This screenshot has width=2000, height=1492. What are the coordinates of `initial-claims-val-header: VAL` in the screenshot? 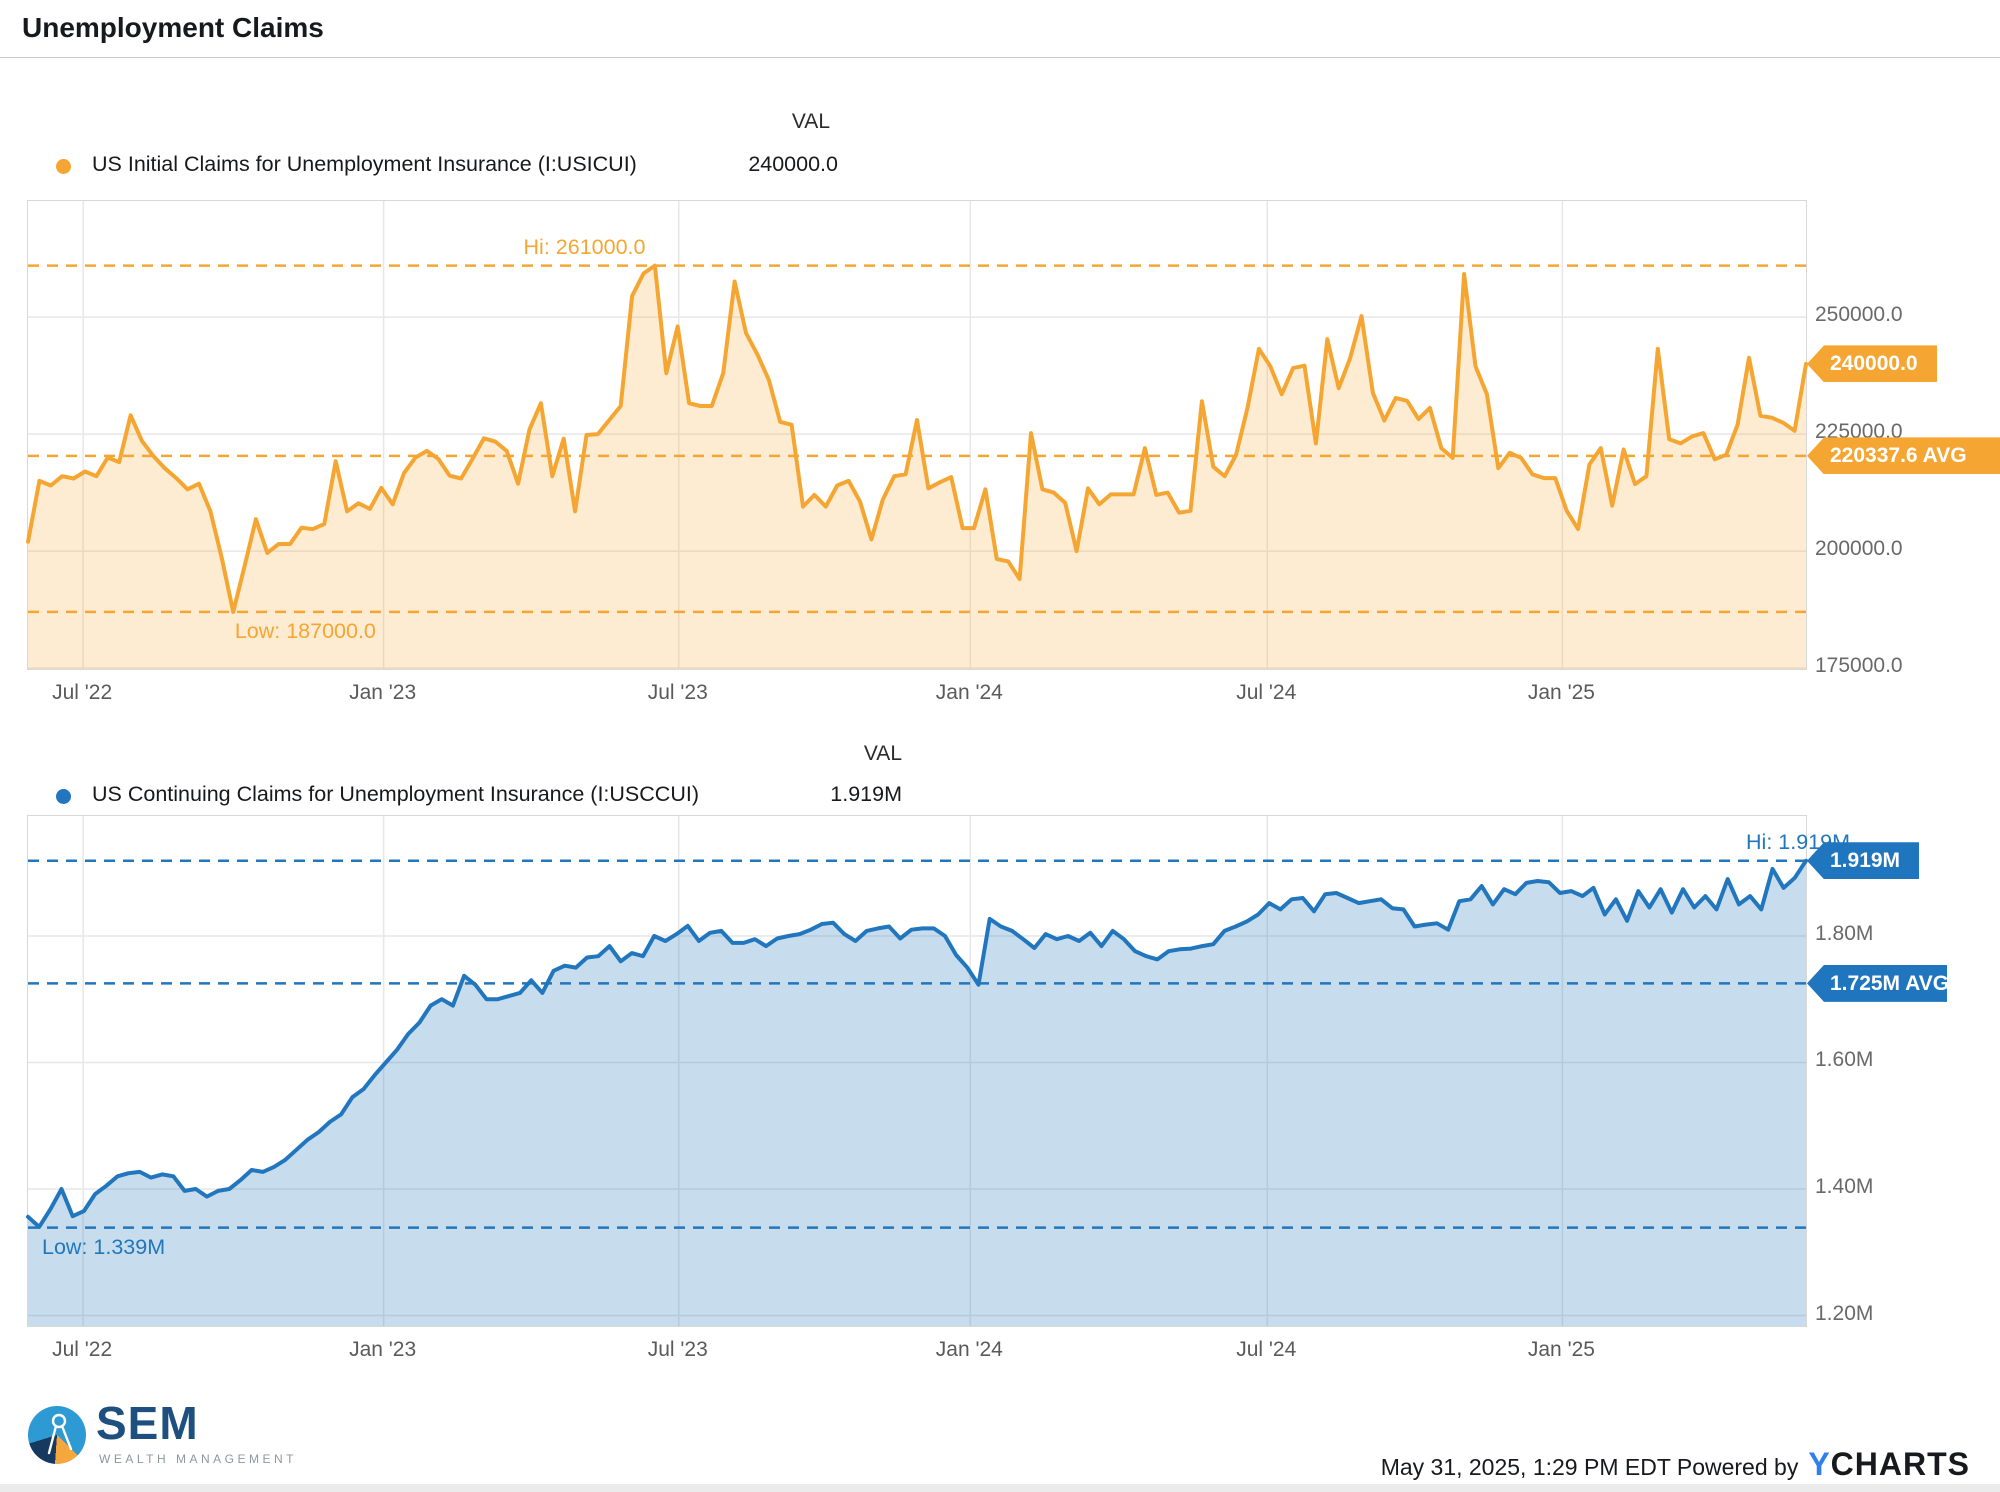 It's located at (810, 121).